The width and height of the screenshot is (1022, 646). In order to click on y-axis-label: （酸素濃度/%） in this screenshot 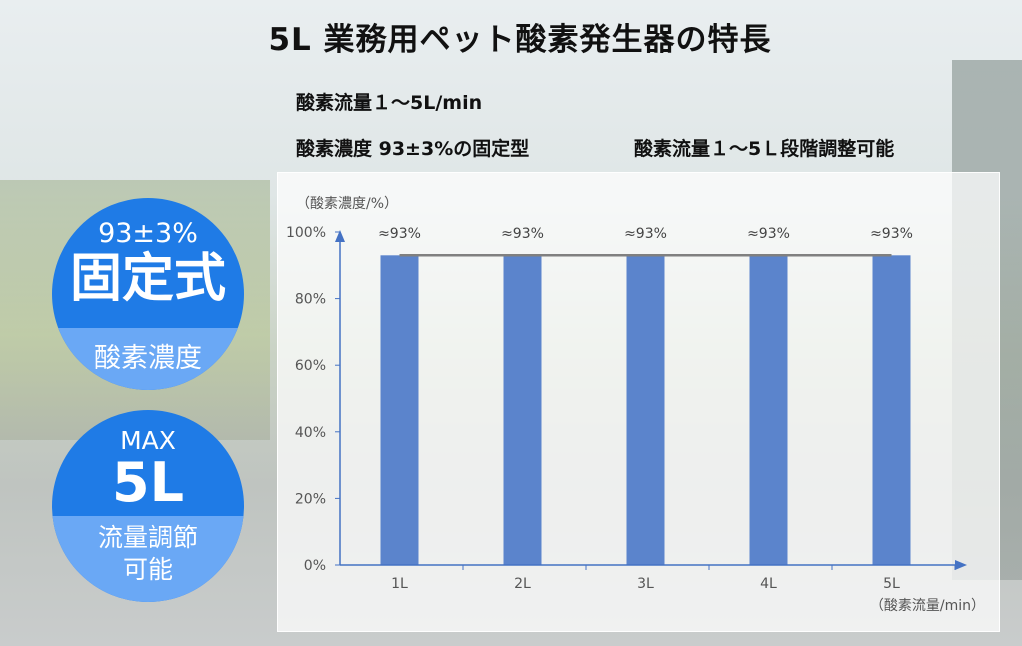, I will do `click(347, 204)`.